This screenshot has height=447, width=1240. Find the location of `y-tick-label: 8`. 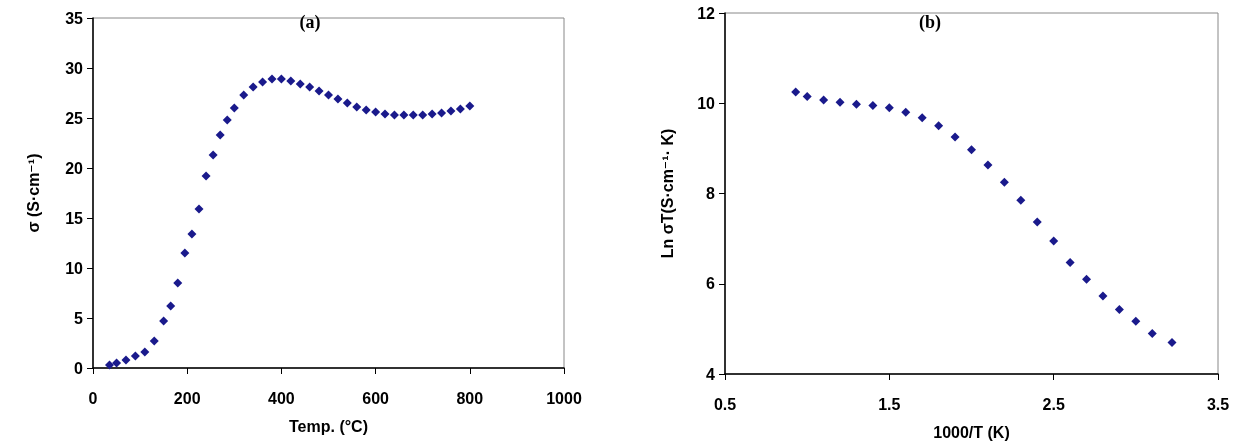

y-tick-label: 8 is located at coordinates (711, 193).